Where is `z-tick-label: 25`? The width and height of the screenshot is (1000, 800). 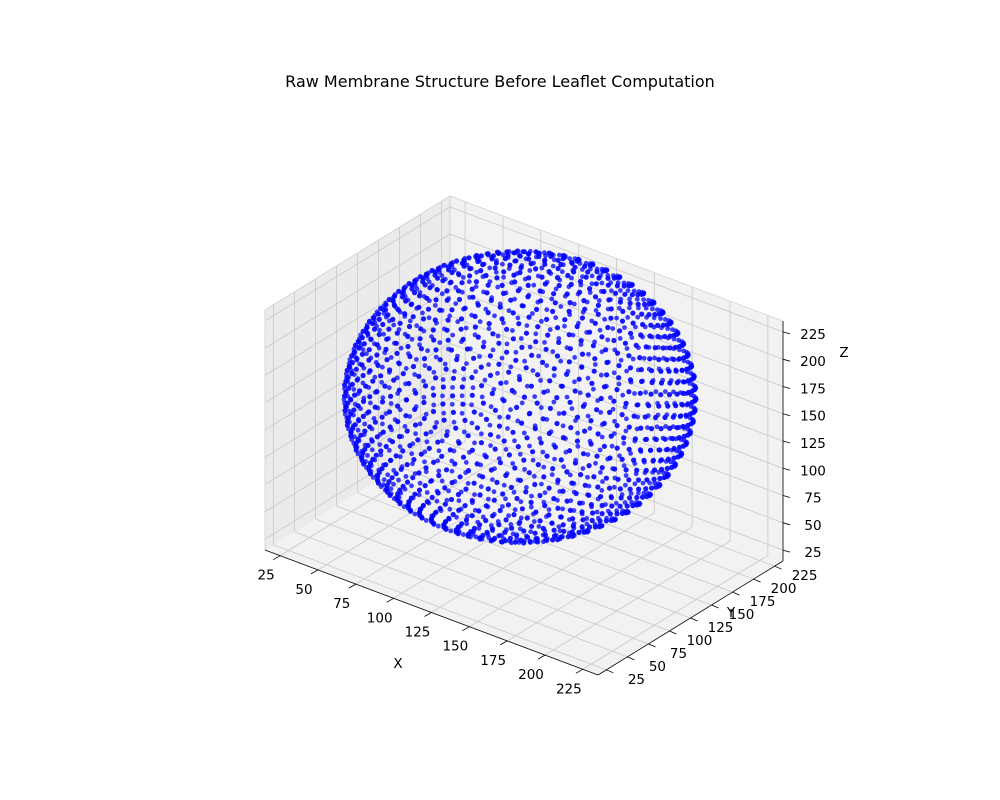 z-tick-label: 25 is located at coordinates (812, 553).